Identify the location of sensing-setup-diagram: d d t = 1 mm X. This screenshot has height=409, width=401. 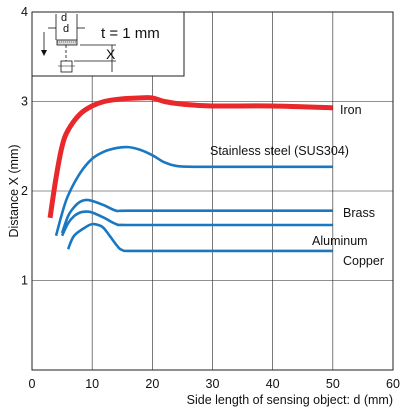
(108, 44).